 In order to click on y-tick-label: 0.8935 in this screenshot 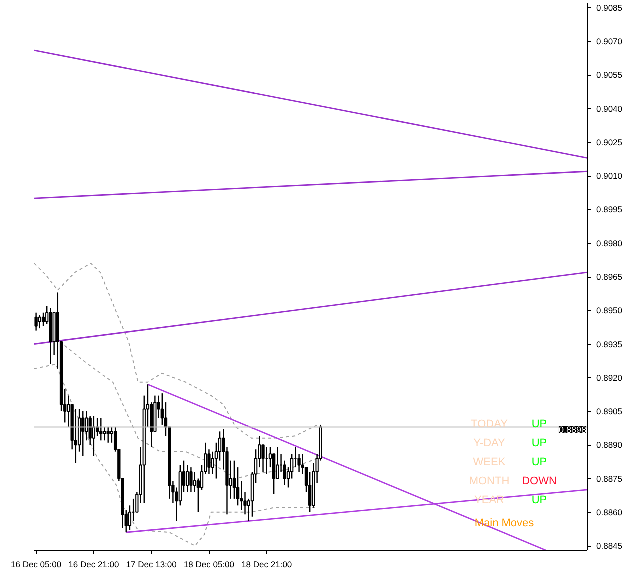, I will do `click(609, 344)`.